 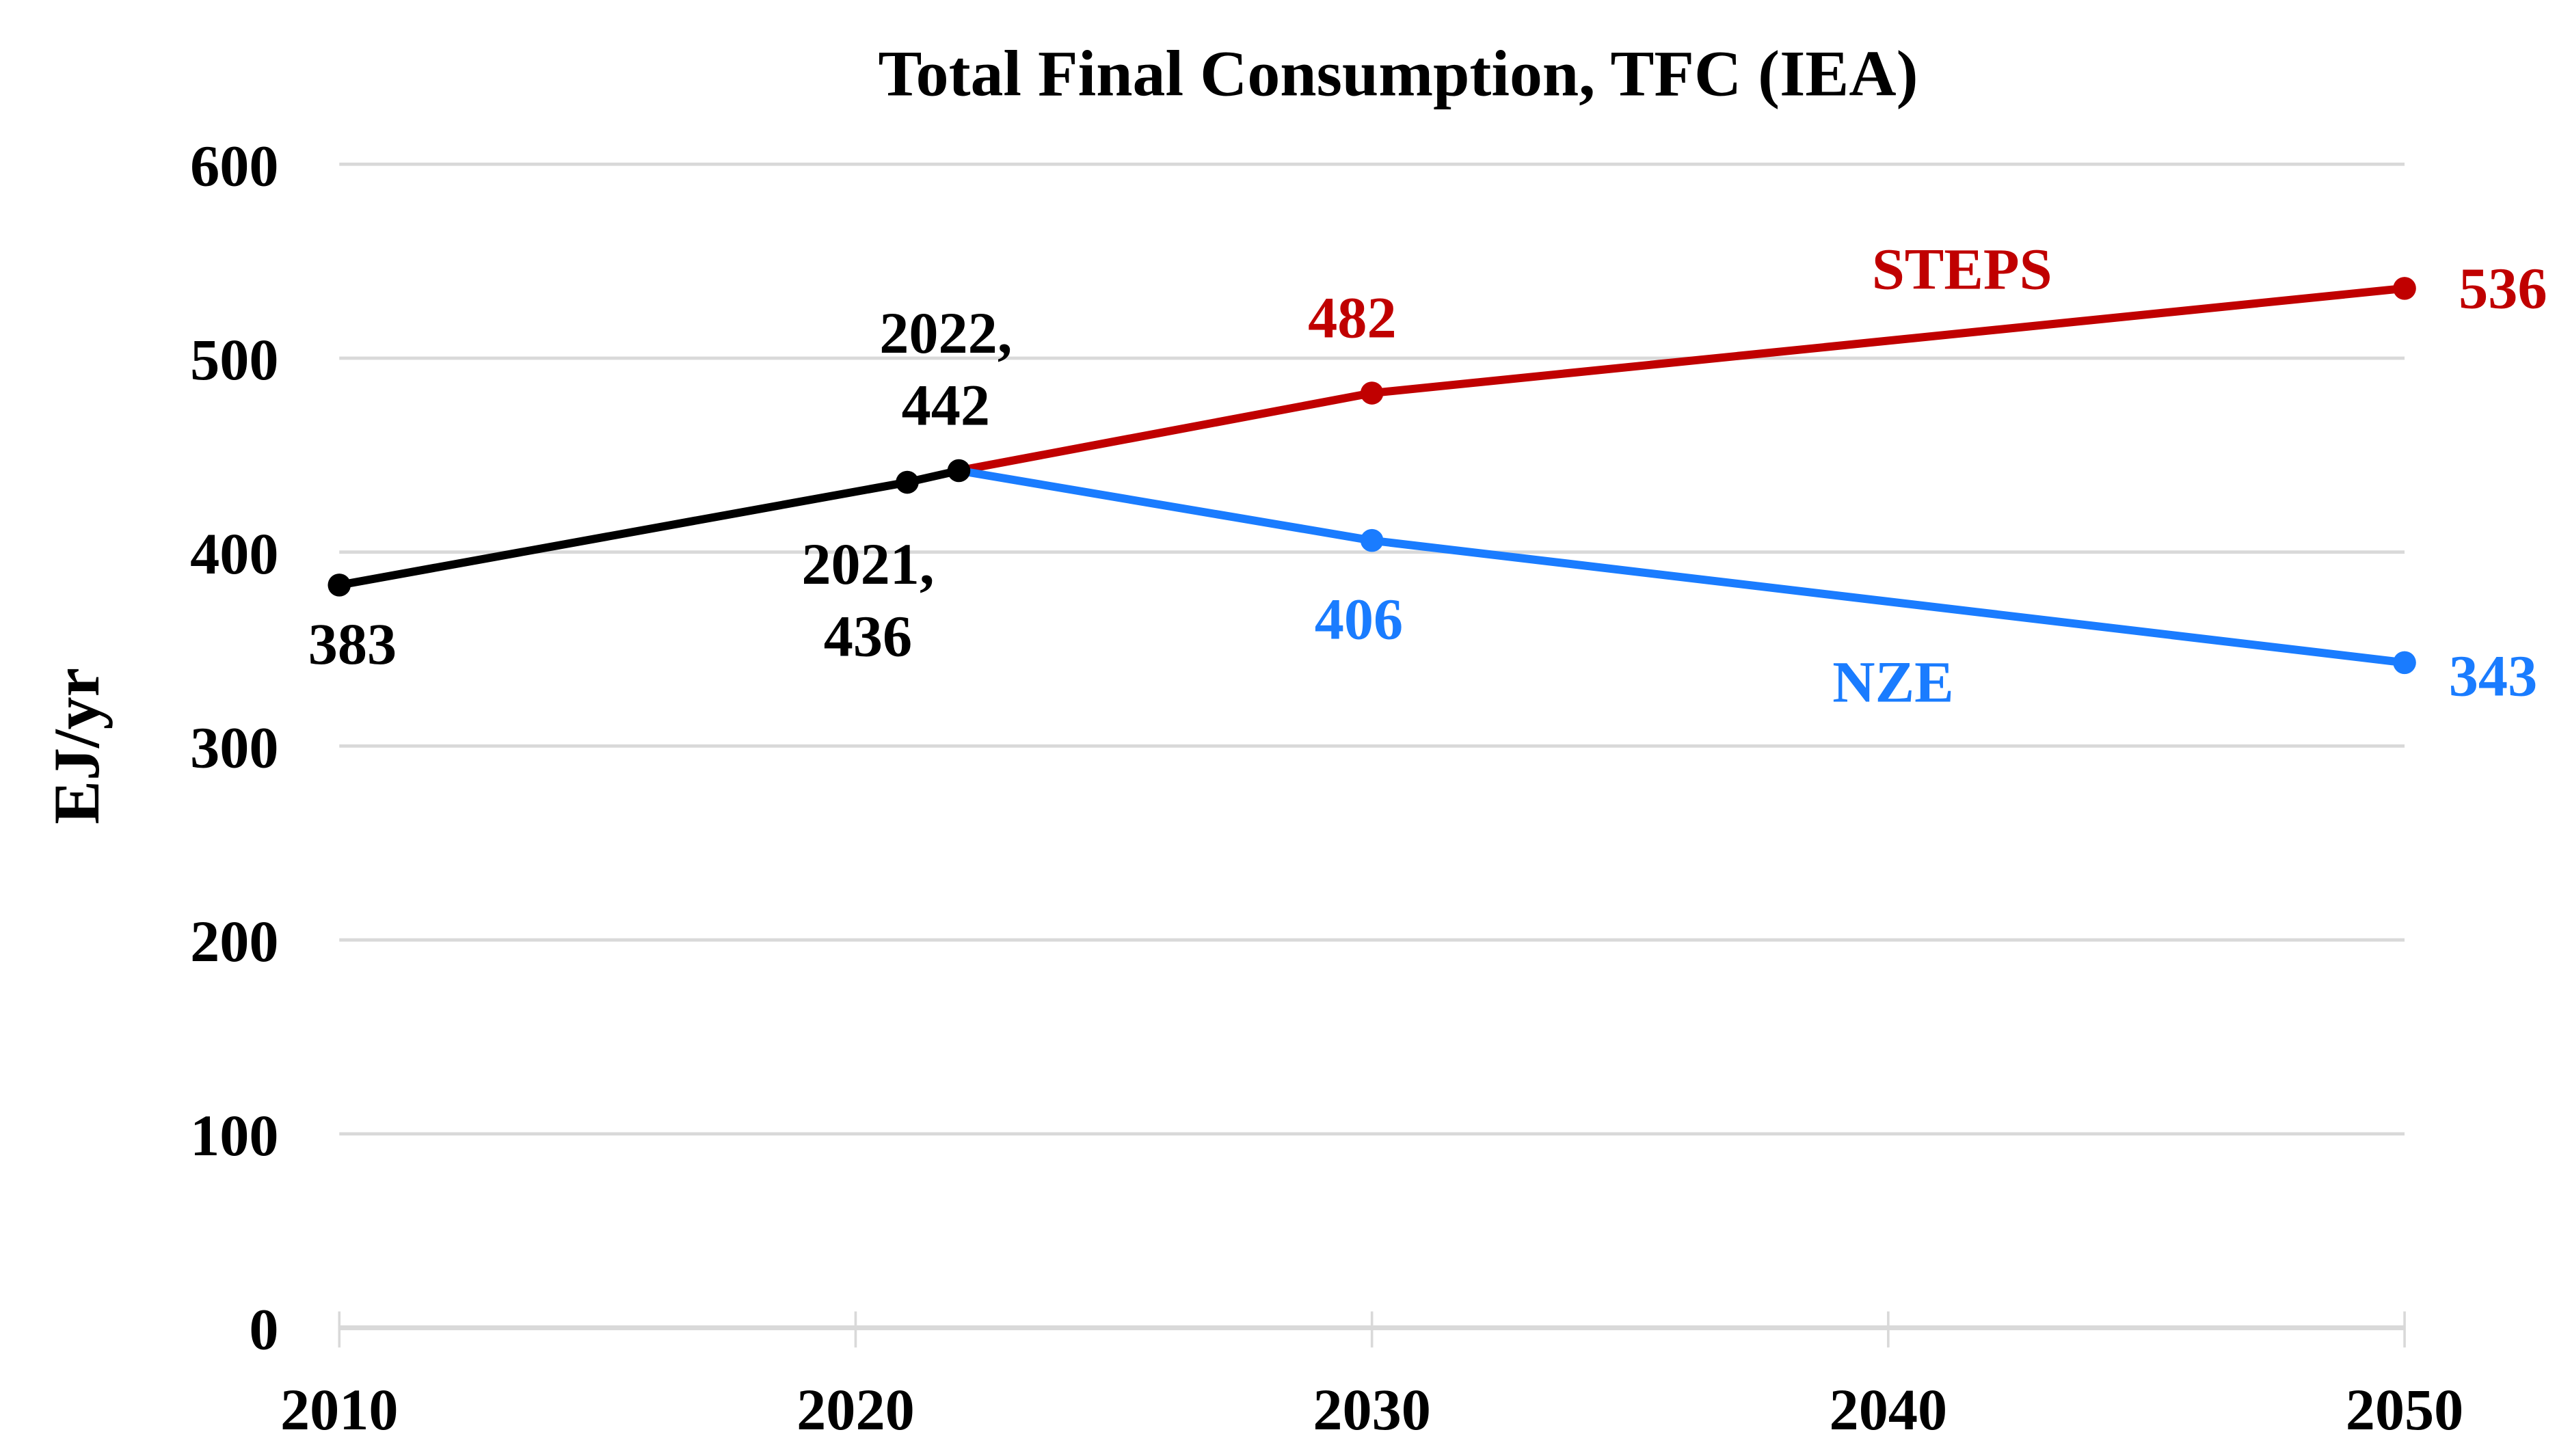 I want to click on data-label: 2022,, so click(x=946, y=333).